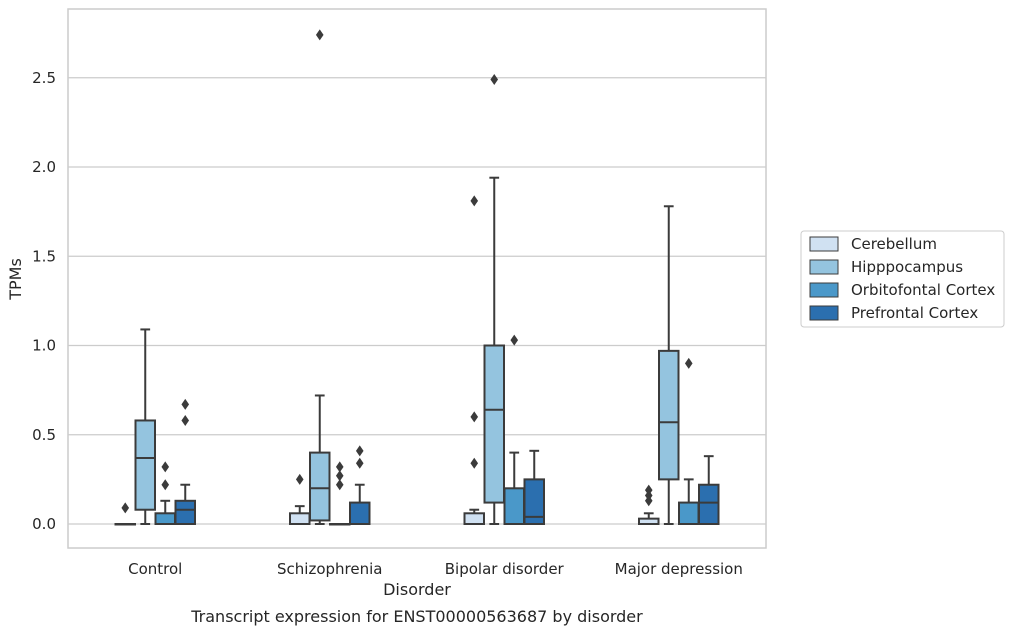  What do you see at coordinates (894, 244) in the screenshot?
I see `legend-label: Cerebellum` at bounding box center [894, 244].